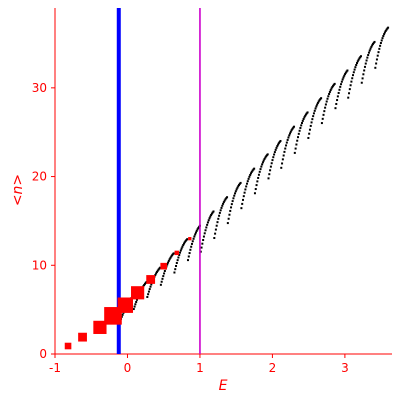 This screenshot has height=400, width=400. What do you see at coordinates (18, 190) in the screenshot?
I see `y-axis-title: <n>` at bounding box center [18, 190].